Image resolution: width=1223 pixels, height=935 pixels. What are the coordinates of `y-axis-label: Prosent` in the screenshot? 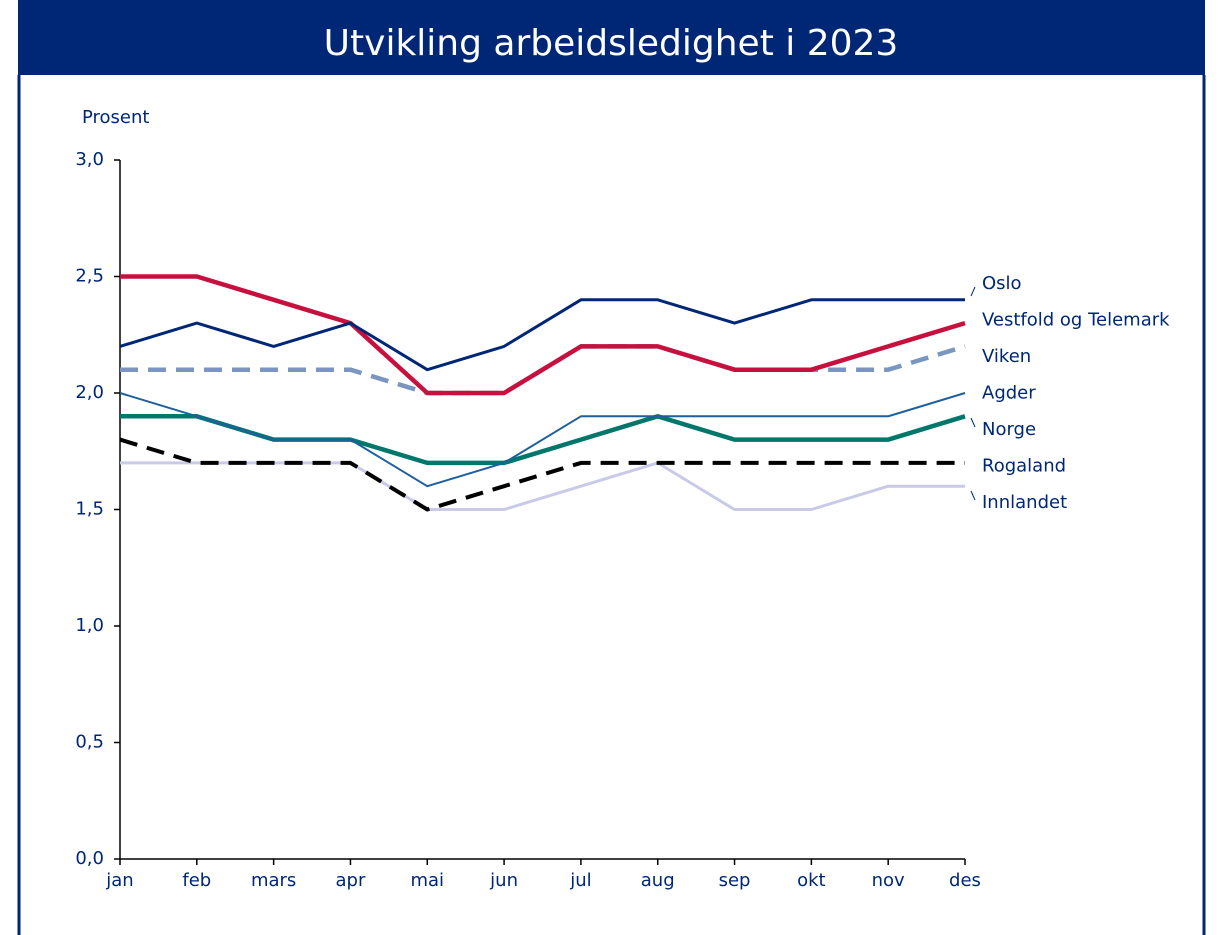 It's located at (115, 117).